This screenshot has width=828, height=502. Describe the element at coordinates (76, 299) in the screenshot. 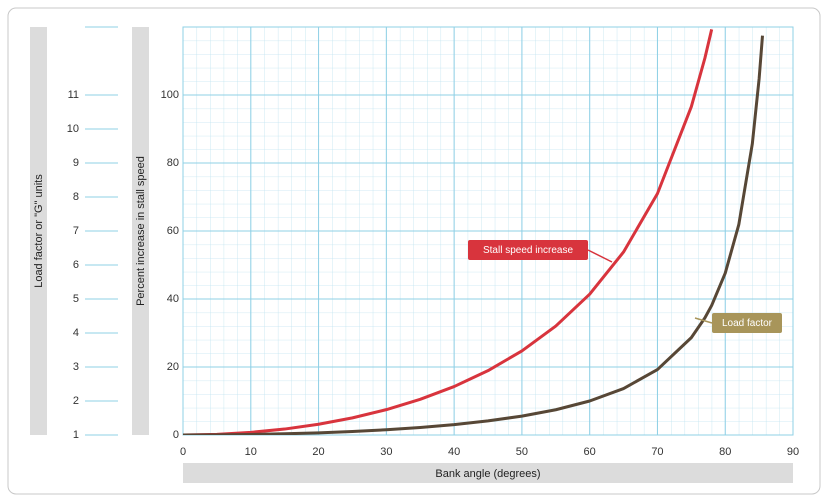

I see `y2-tick-label: 5` at that location.